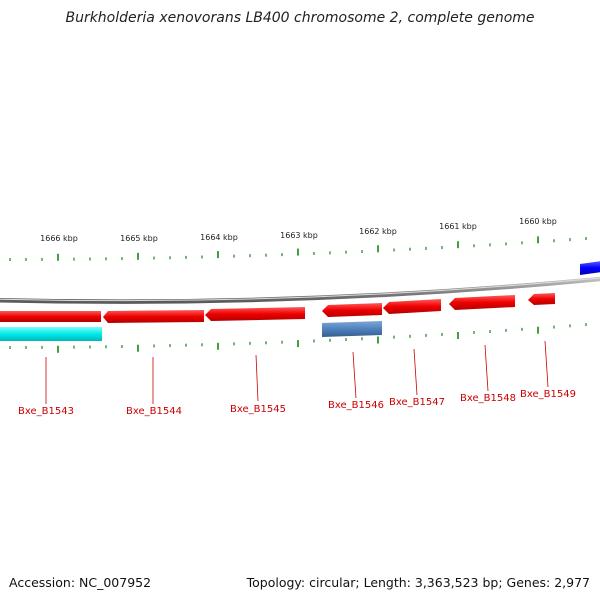  I want to click on gene-label-bxe-b1546: Bxe_B1546, so click(356, 405).